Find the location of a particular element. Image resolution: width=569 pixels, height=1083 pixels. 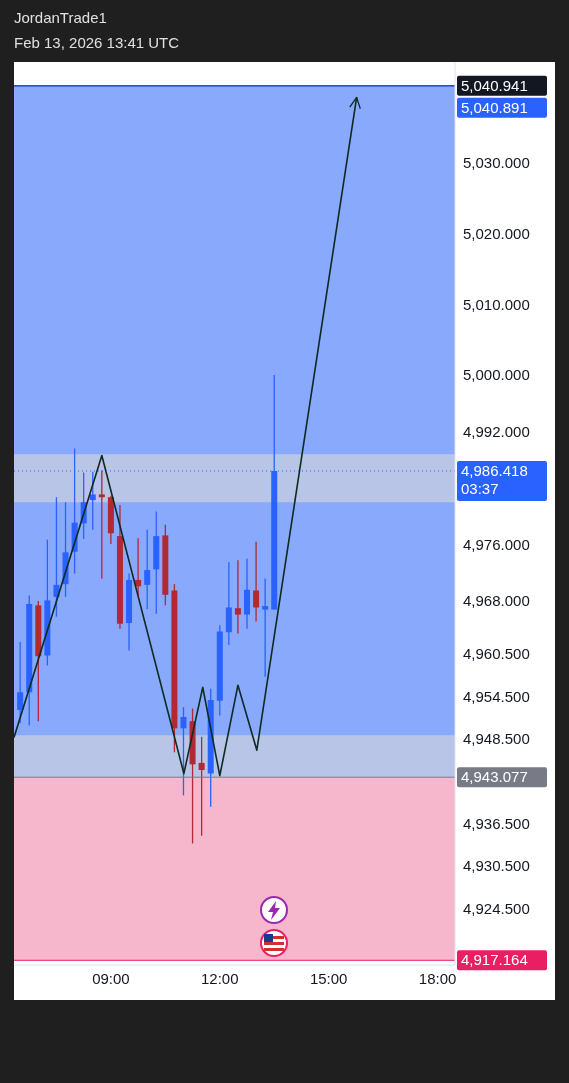

ref-line-label: 4,943.077 is located at coordinates (494, 777).